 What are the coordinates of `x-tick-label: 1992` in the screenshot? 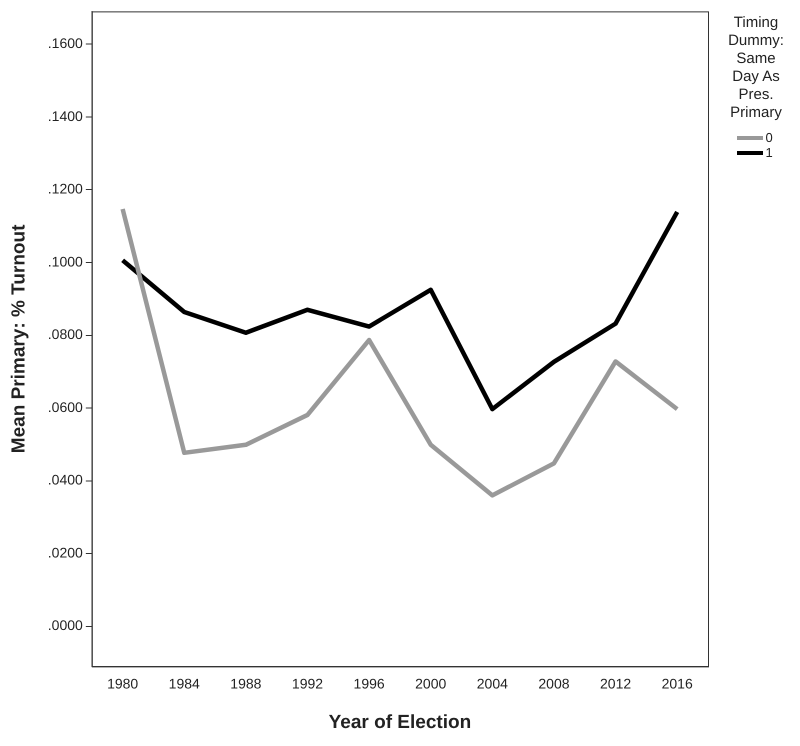 It's located at (308, 684).